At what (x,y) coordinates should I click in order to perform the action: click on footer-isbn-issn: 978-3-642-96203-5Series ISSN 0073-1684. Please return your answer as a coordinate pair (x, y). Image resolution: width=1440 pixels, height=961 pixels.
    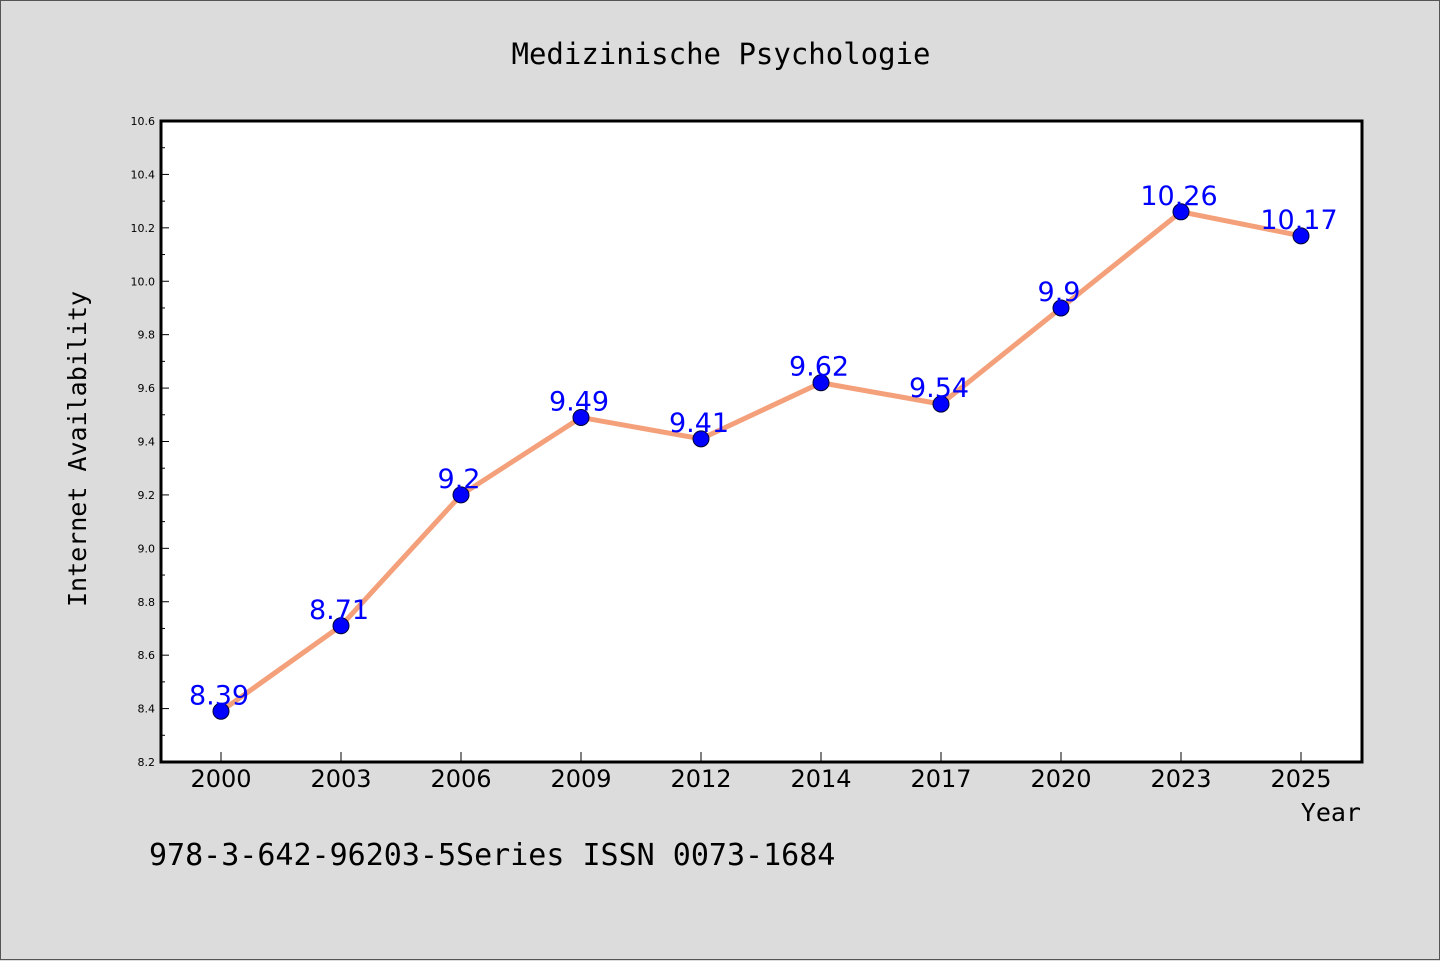
    Looking at the image, I should click on (492, 855).